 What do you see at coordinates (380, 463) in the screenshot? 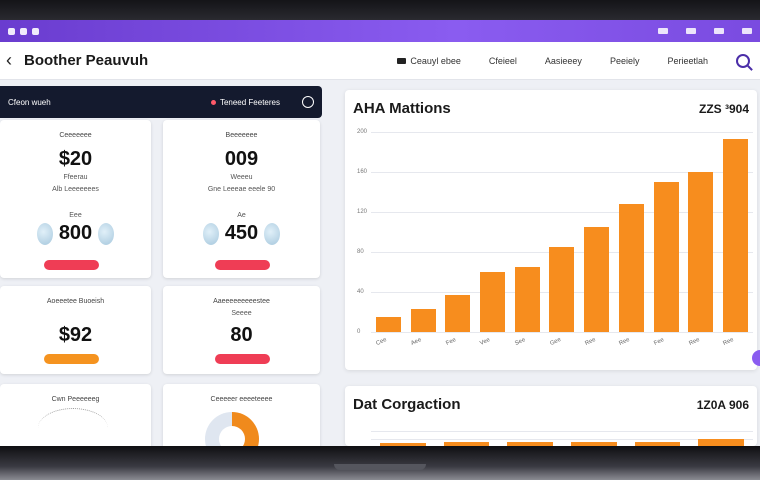
I see `laptop-bezel-bottom` at bounding box center [380, 463].